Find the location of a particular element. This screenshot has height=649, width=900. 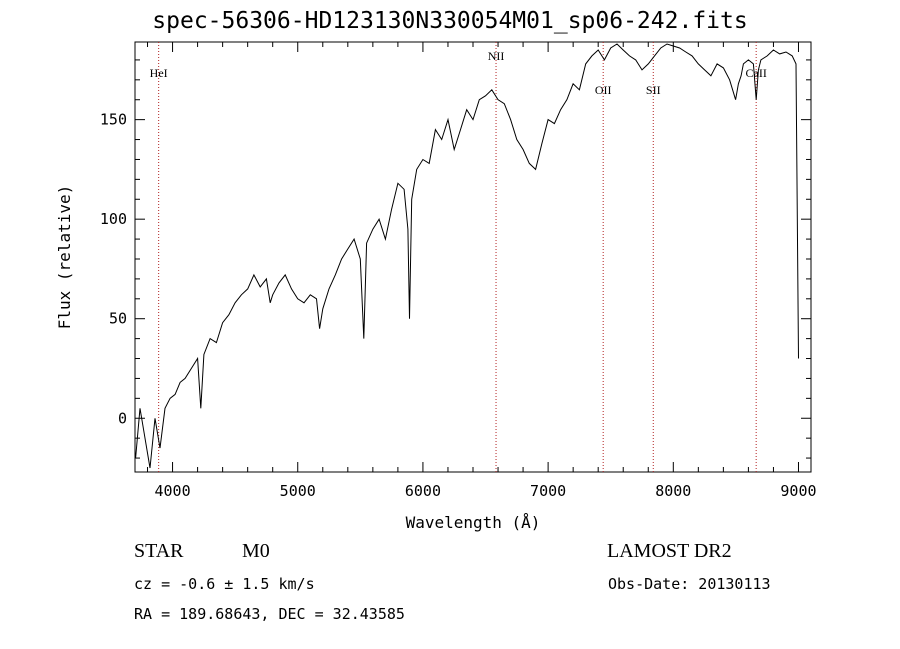

redshift-readout: cz = -0.6 ± 1.5 km/s is located at coordinates (224, 584).